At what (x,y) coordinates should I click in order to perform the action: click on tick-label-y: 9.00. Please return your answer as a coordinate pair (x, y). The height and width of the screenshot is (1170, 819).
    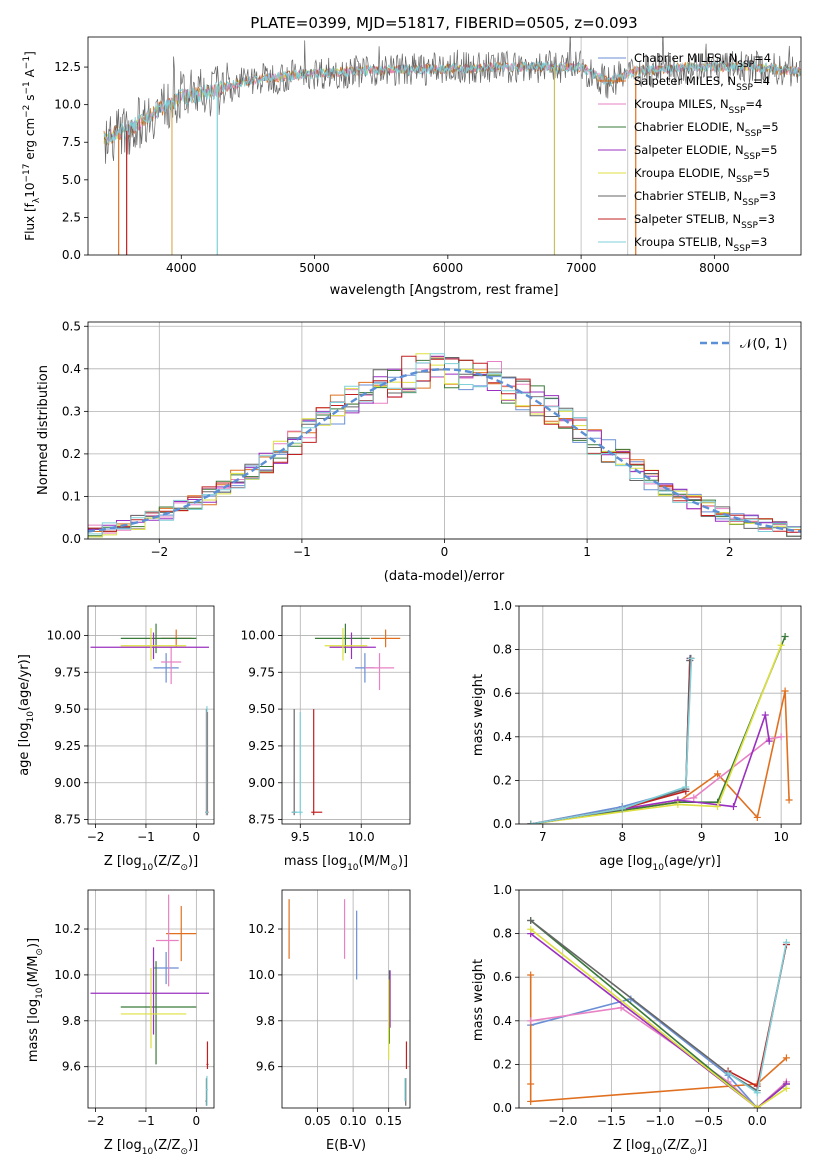
    Looking at the image, I should click on (67, 783).